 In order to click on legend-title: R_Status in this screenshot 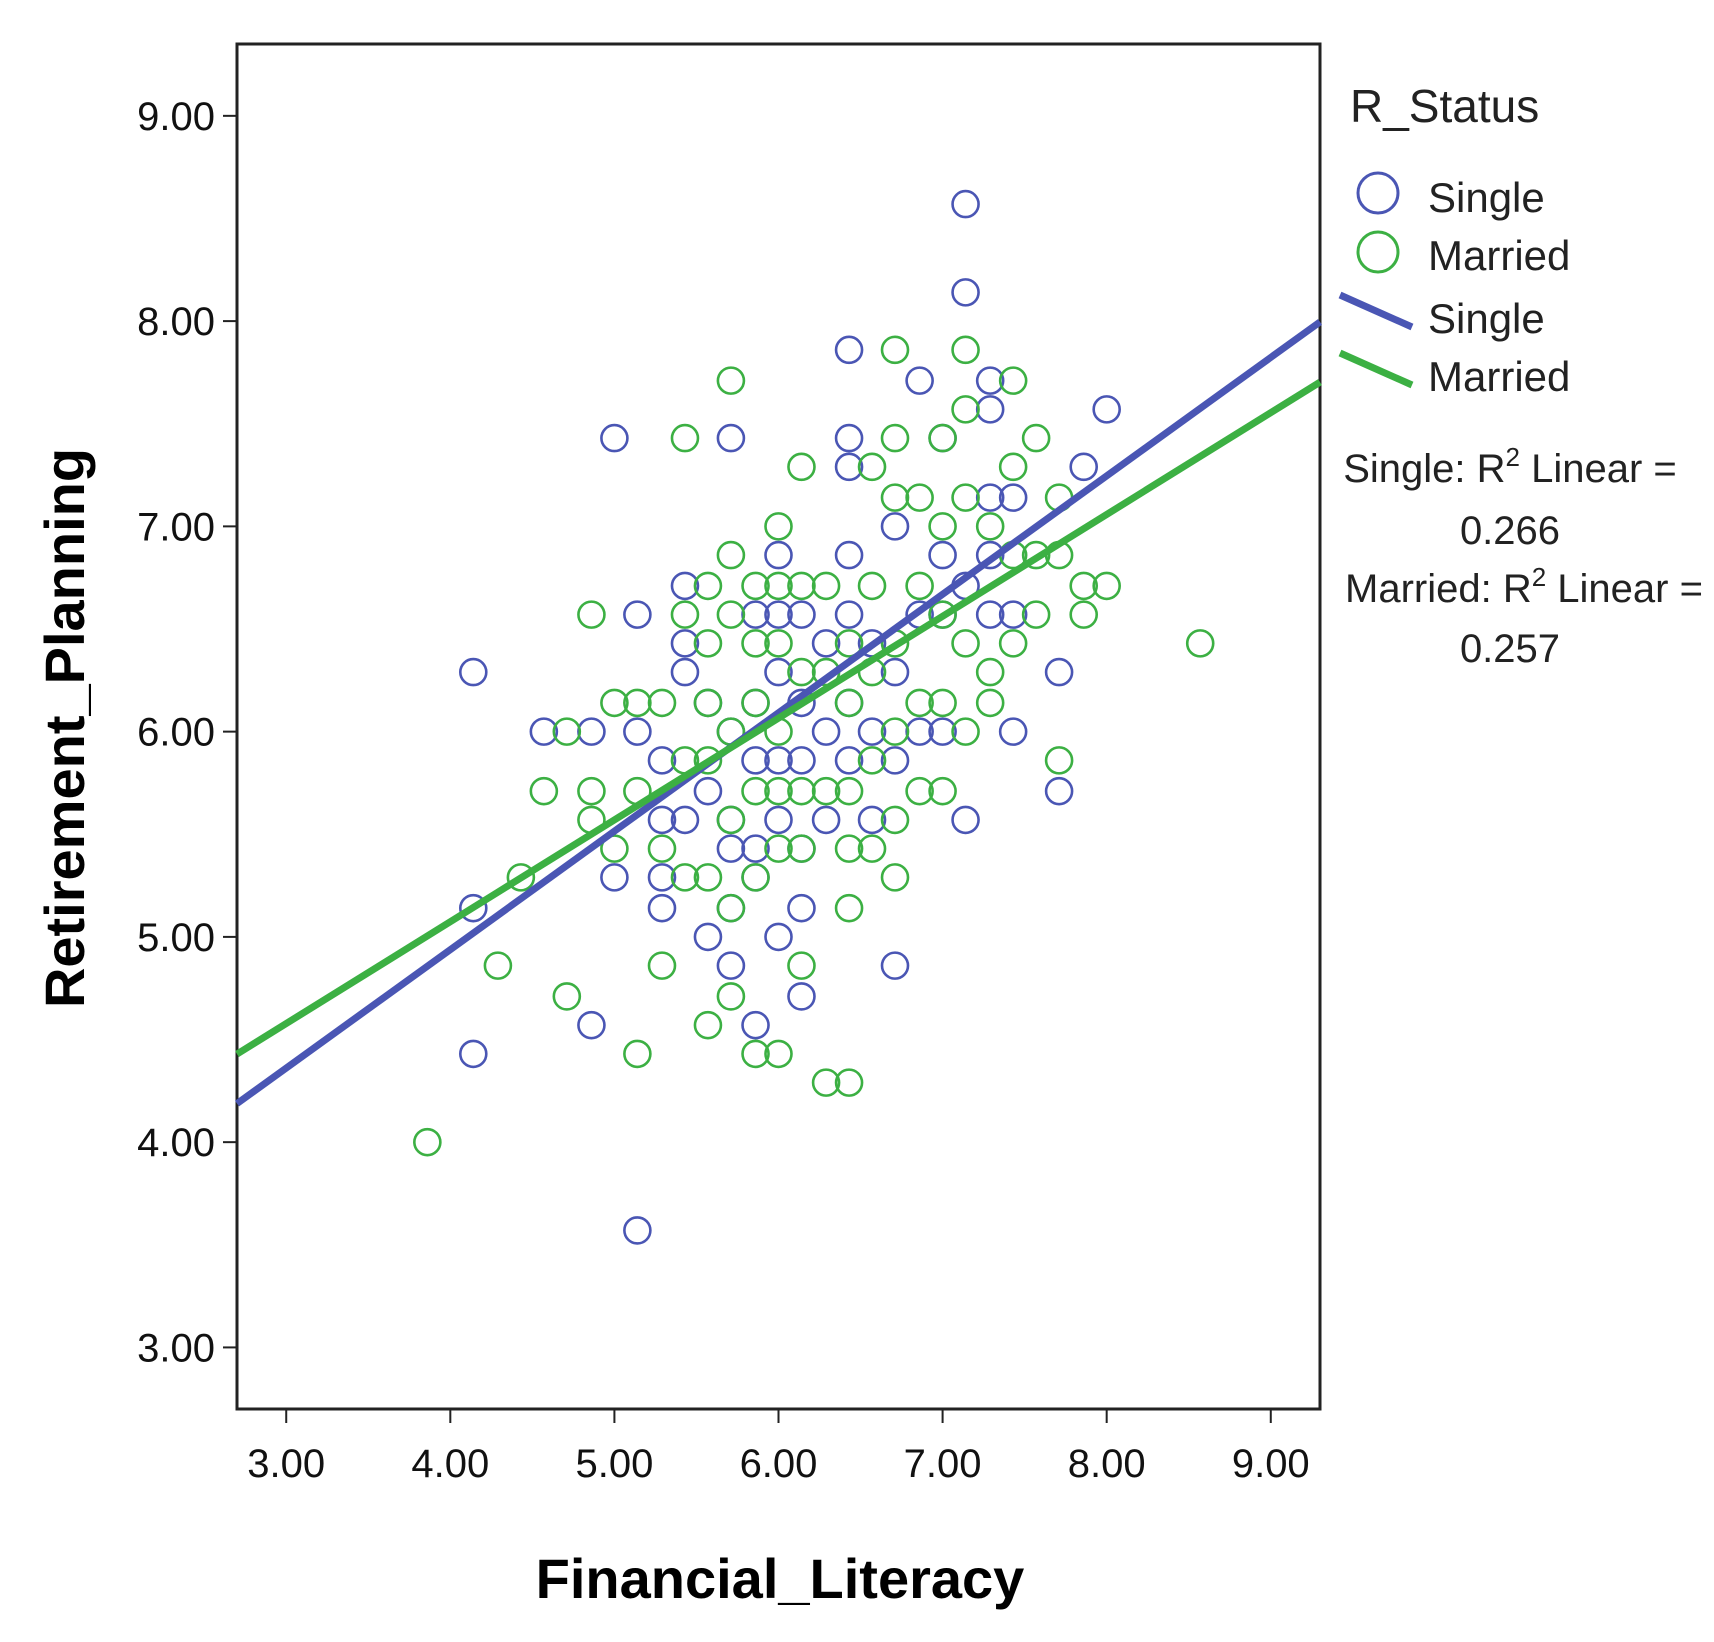, I will do `click(1444, 106)`.